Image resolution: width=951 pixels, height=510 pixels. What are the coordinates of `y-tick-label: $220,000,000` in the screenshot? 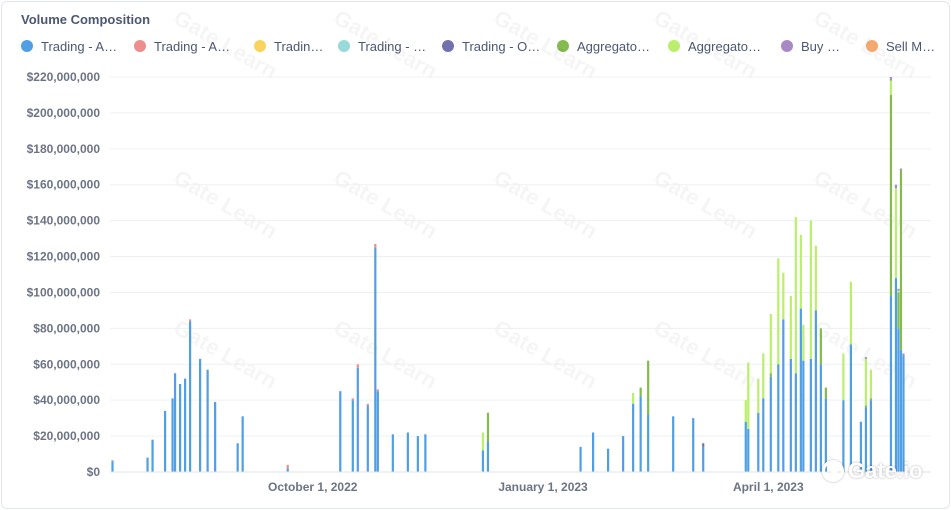 It's located at (64, 77).